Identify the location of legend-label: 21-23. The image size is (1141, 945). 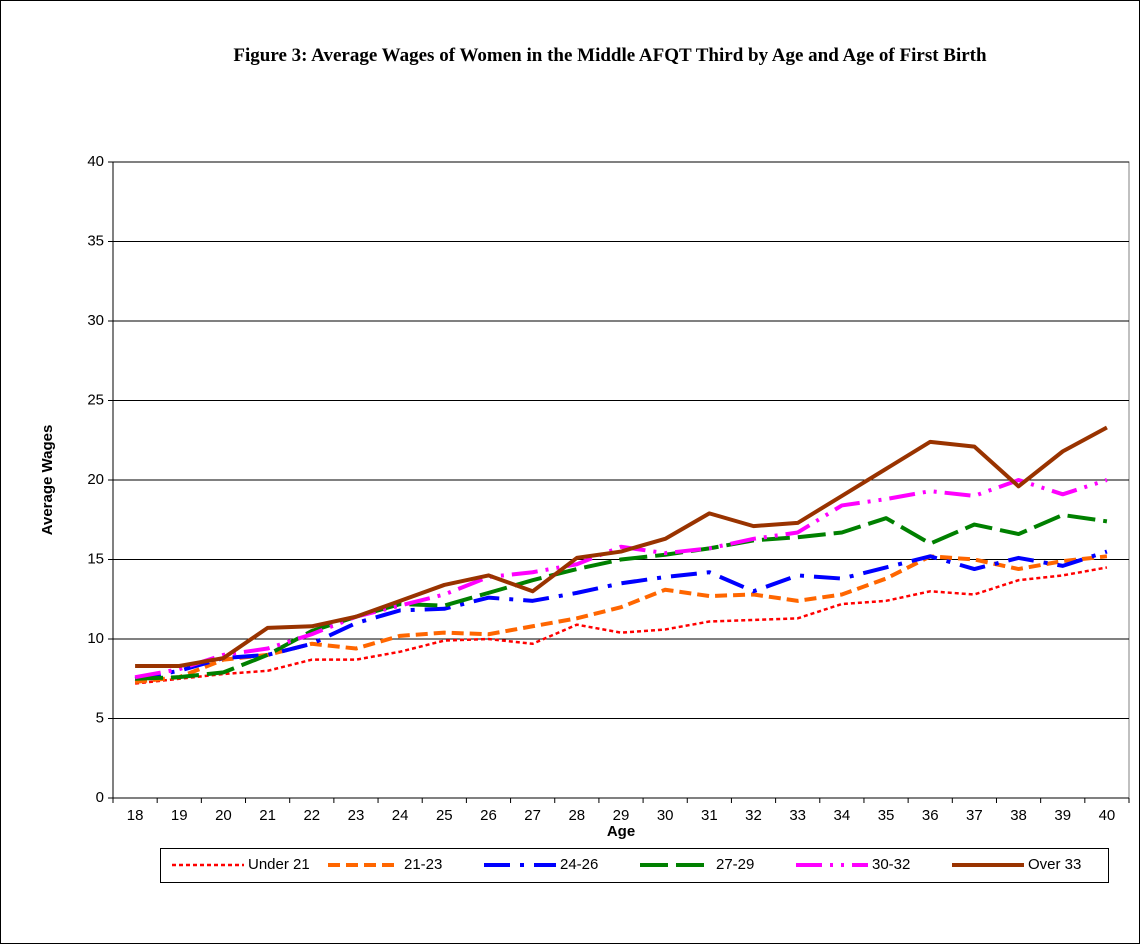
(423, 864).